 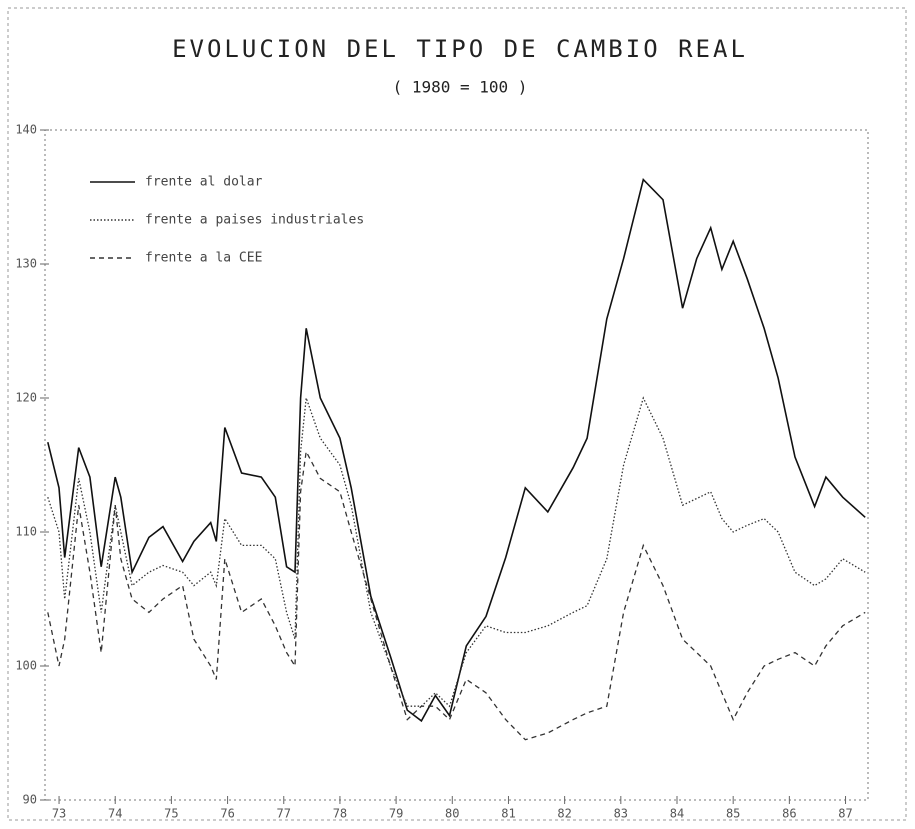 I want to click on x-tick-label: 74, so click(x=115, y=814).